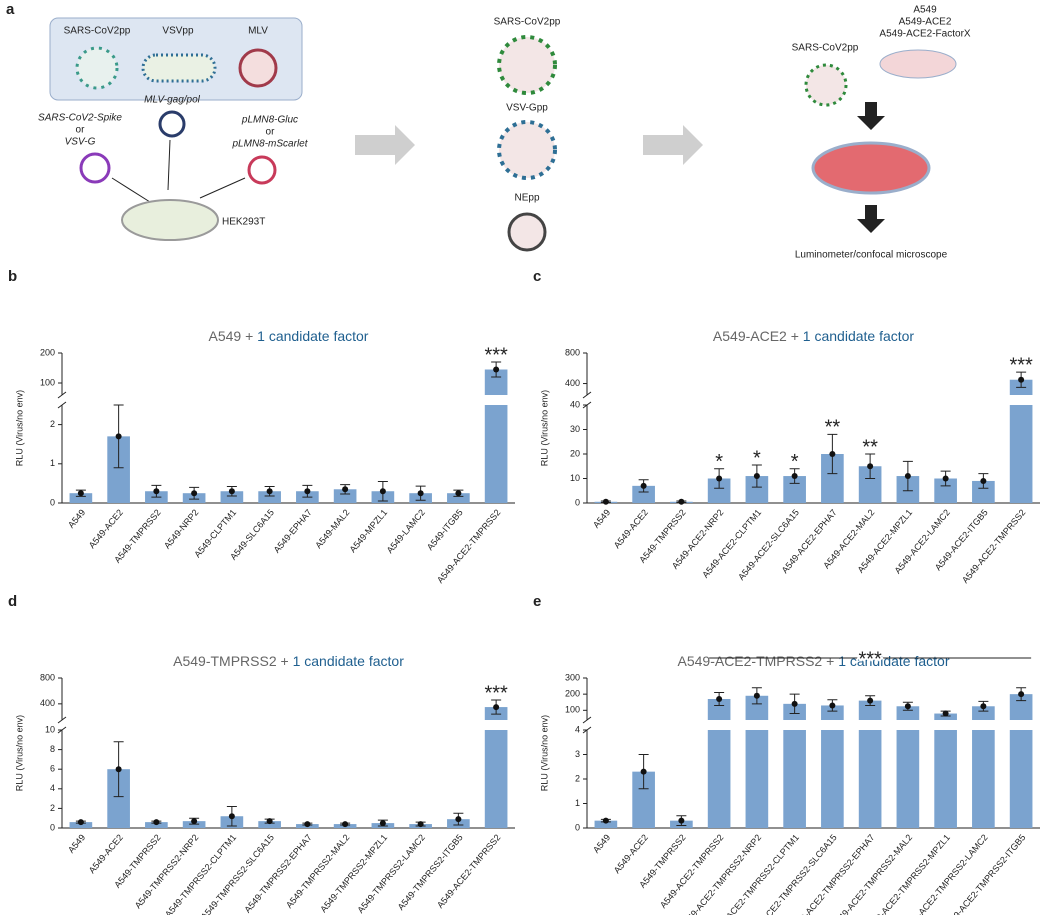  I want to click on x-tick-label: A549-MAL2, so click(332, 528).